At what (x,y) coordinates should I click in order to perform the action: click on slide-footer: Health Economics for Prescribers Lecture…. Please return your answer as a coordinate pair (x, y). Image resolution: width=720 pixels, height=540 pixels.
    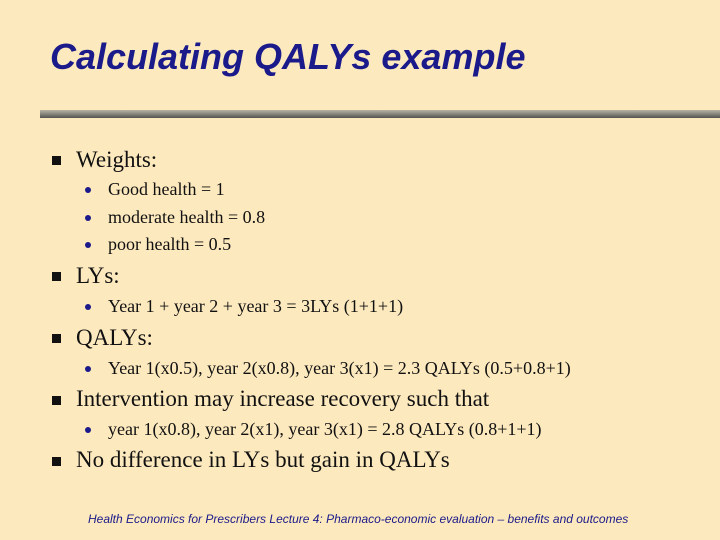
    Looking at the image, I should click on (358, 519).